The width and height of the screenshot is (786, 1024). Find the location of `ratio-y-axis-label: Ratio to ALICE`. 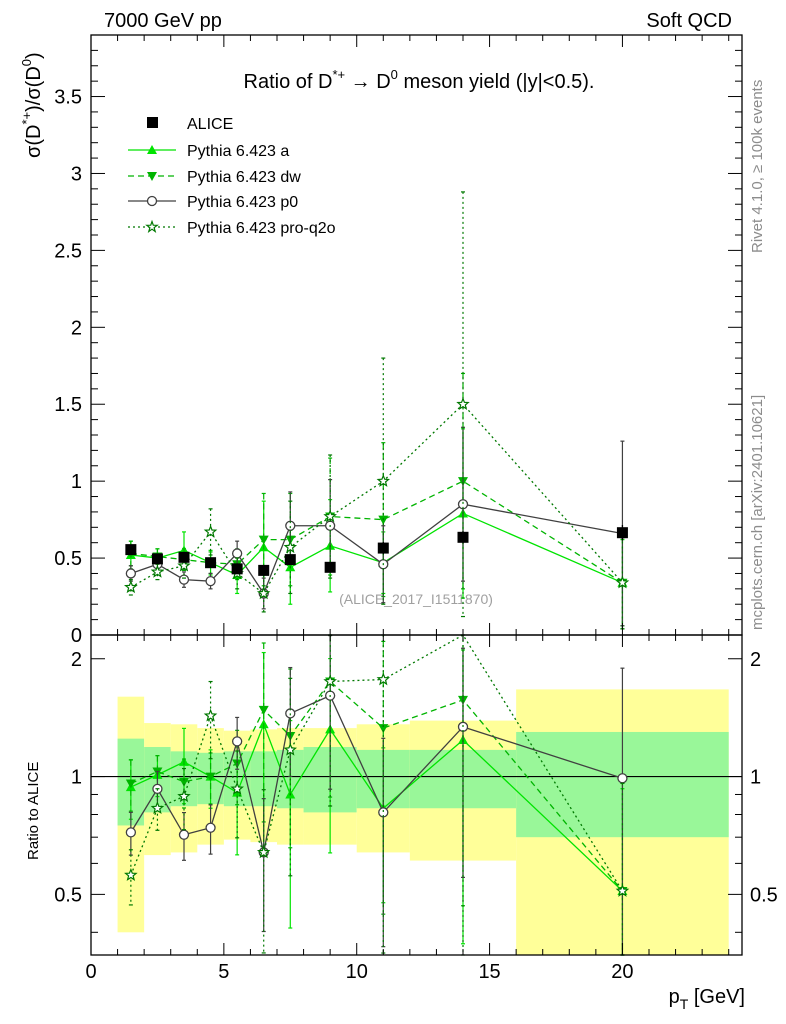

ratio-y-axis-label: Ratio to ALICE is located at coordinates (33, 811).